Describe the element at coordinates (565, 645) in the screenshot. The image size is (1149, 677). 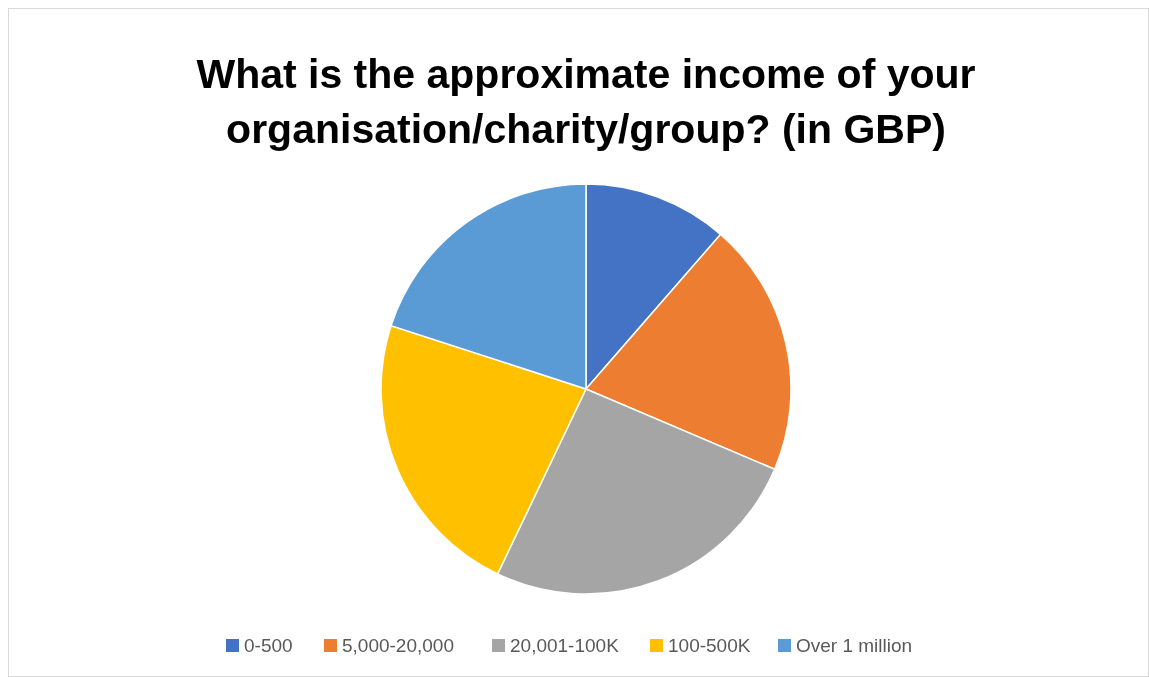
I see `legend-label: 20,001-100K` at that location.